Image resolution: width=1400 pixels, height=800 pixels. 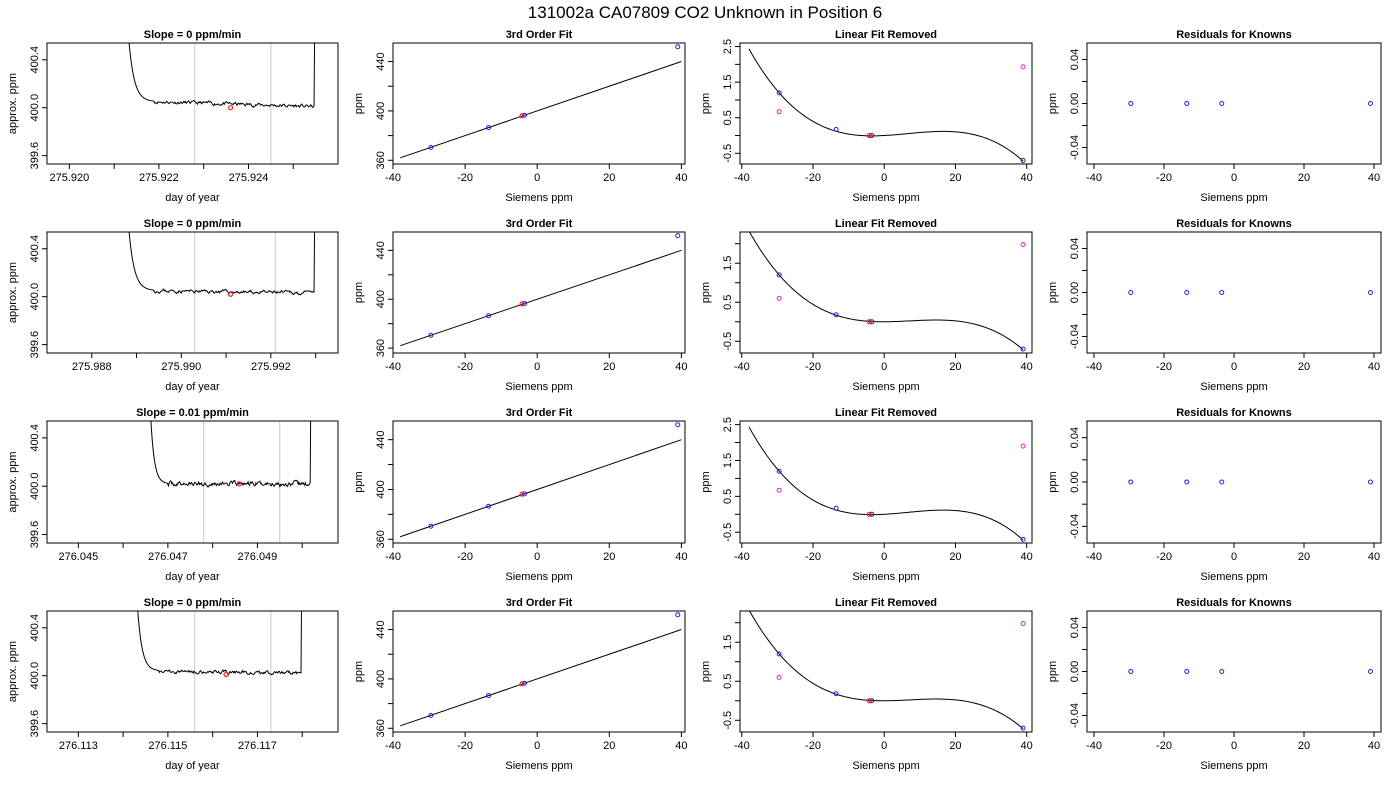 What do you see at coordinates (728, 720) in the screenshot?
I see `y-tick-label: -0.5` at bounding box center [728, 720].